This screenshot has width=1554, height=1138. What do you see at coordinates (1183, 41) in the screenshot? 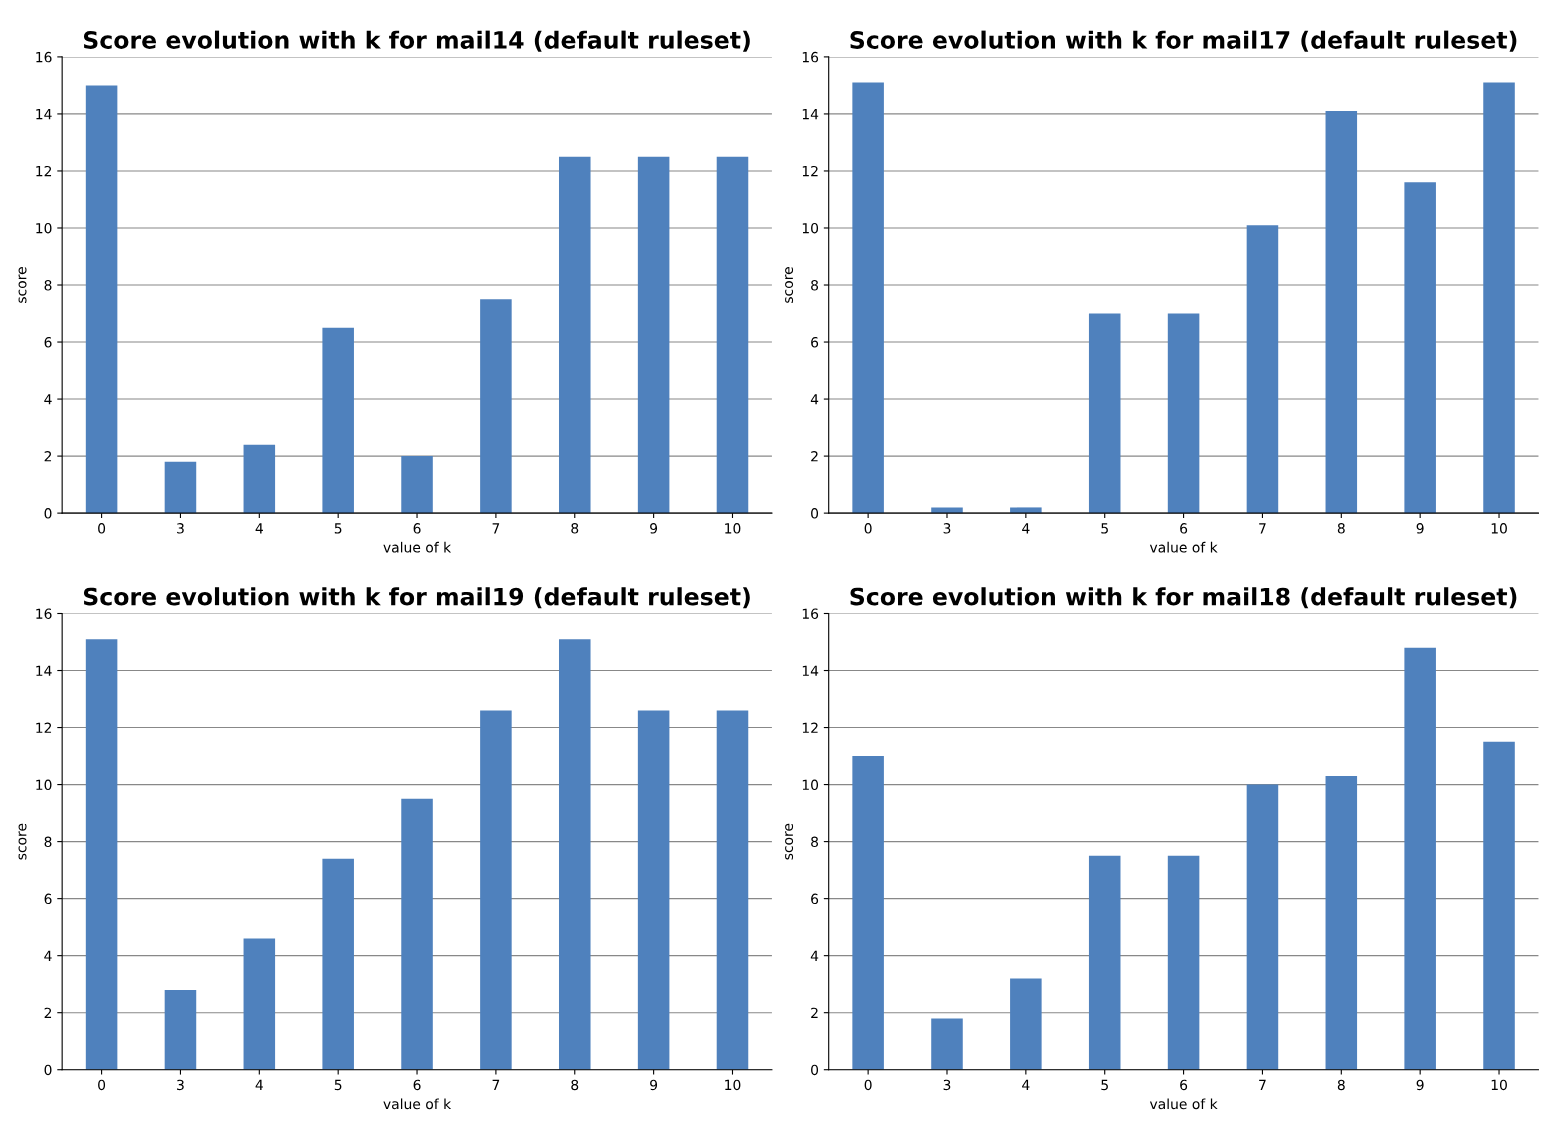
I see `chart-title: Score evolution with k for mail17 (default ruleset)` at bounding box center [1183, 41].